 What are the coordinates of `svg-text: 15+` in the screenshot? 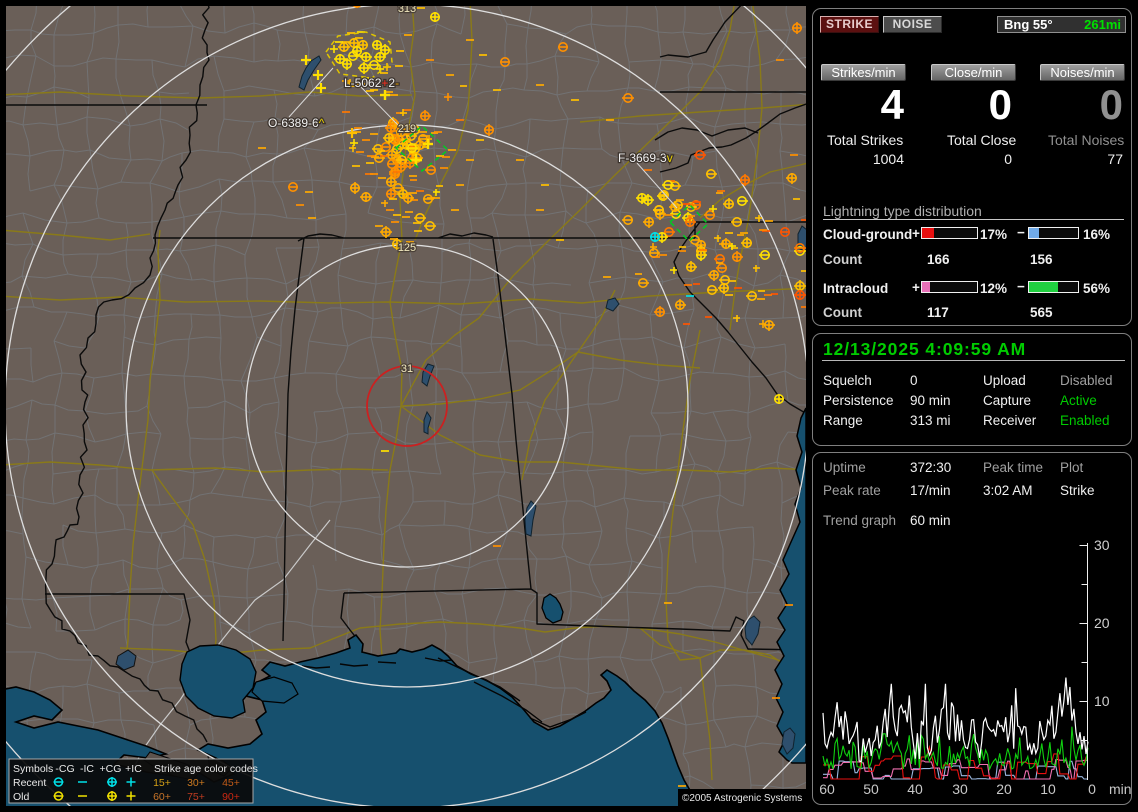 It's located at (162, 783).